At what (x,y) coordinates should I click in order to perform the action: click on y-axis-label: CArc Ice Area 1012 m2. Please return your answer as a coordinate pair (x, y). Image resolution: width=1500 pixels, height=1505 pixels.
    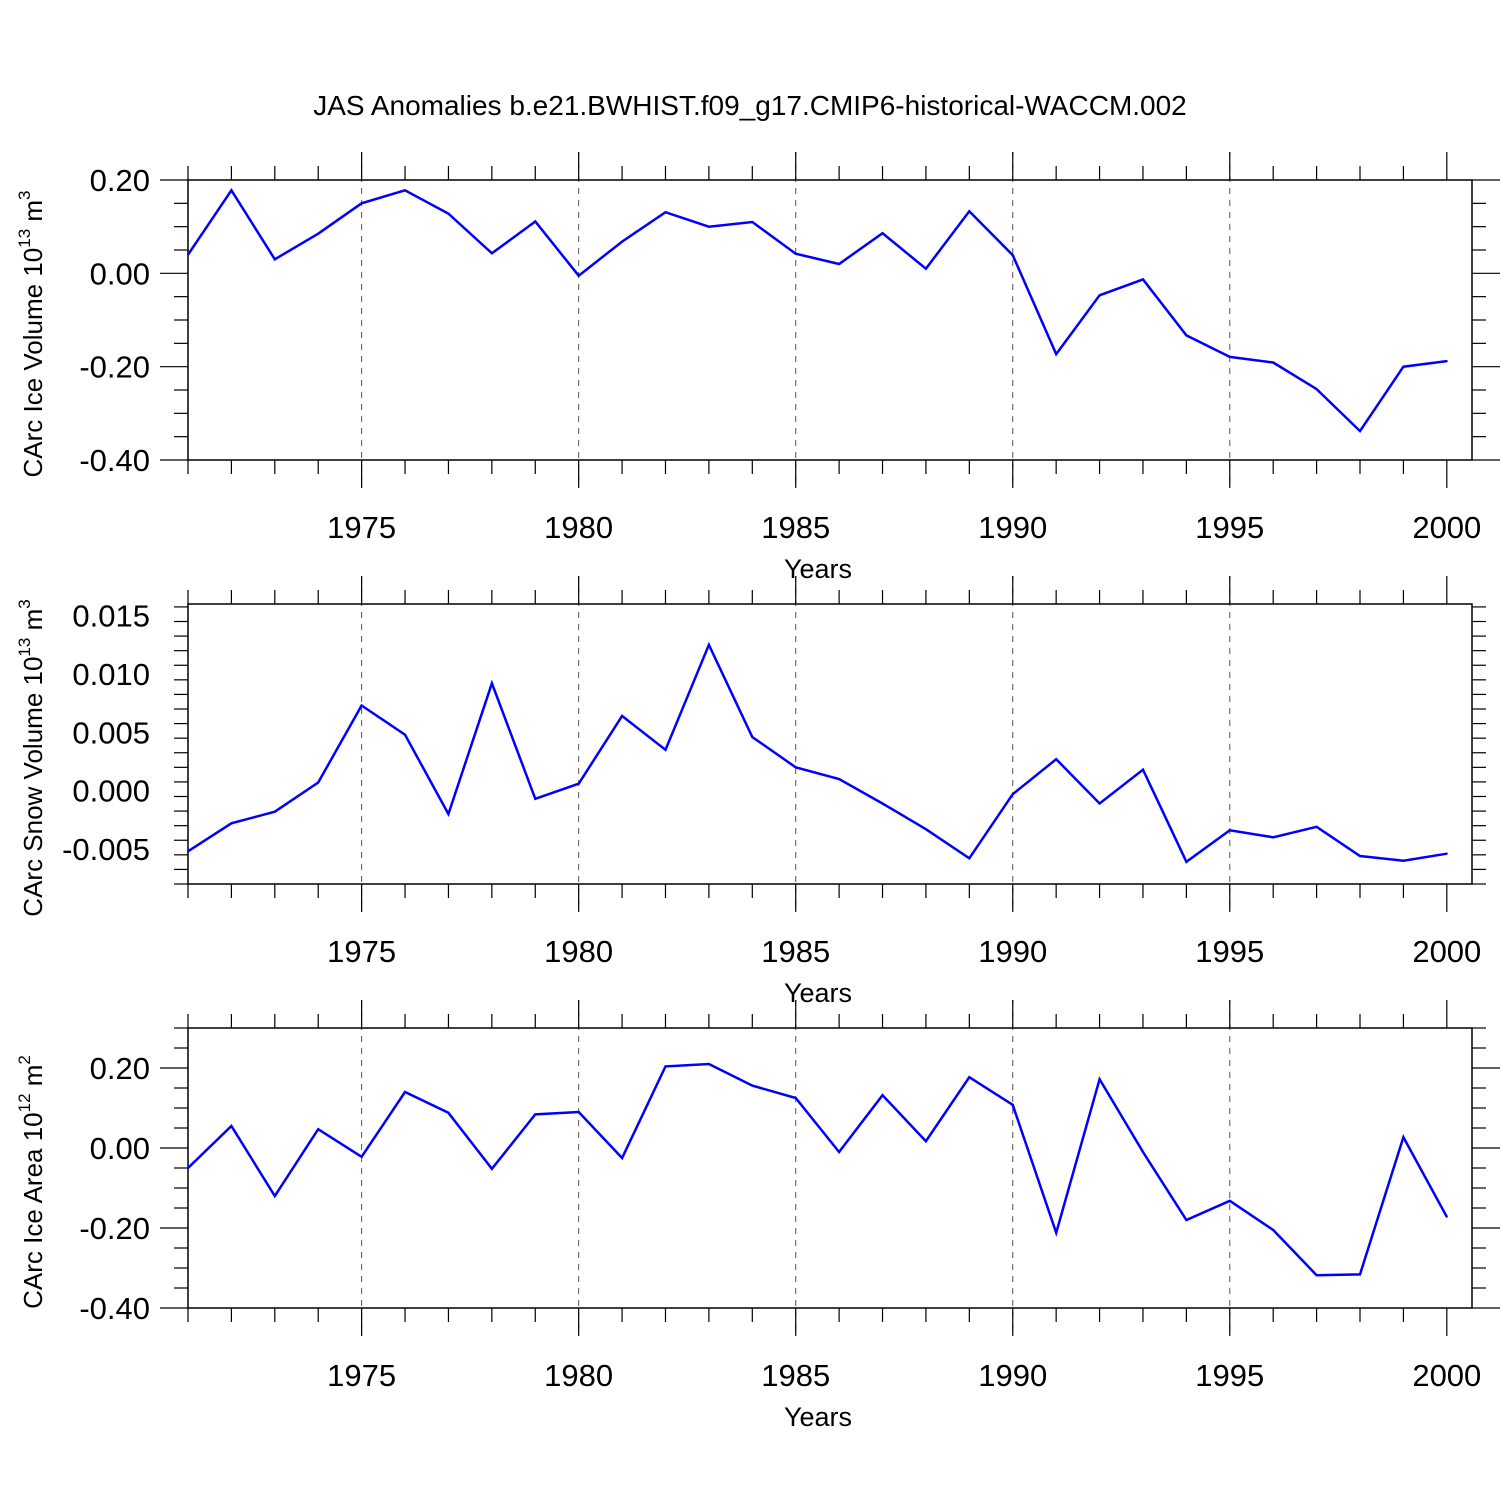
    Looking at the image, I should click on (31, 1182).